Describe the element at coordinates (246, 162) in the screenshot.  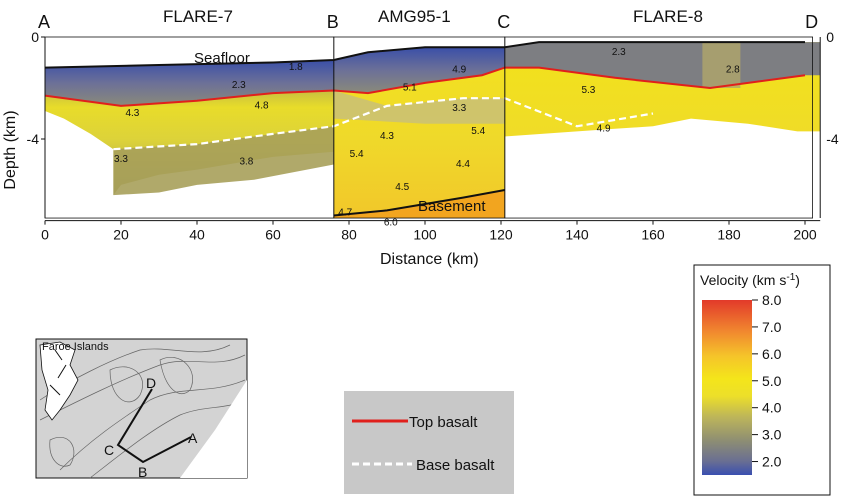
I see `velocity-label: 3.8` at that location.